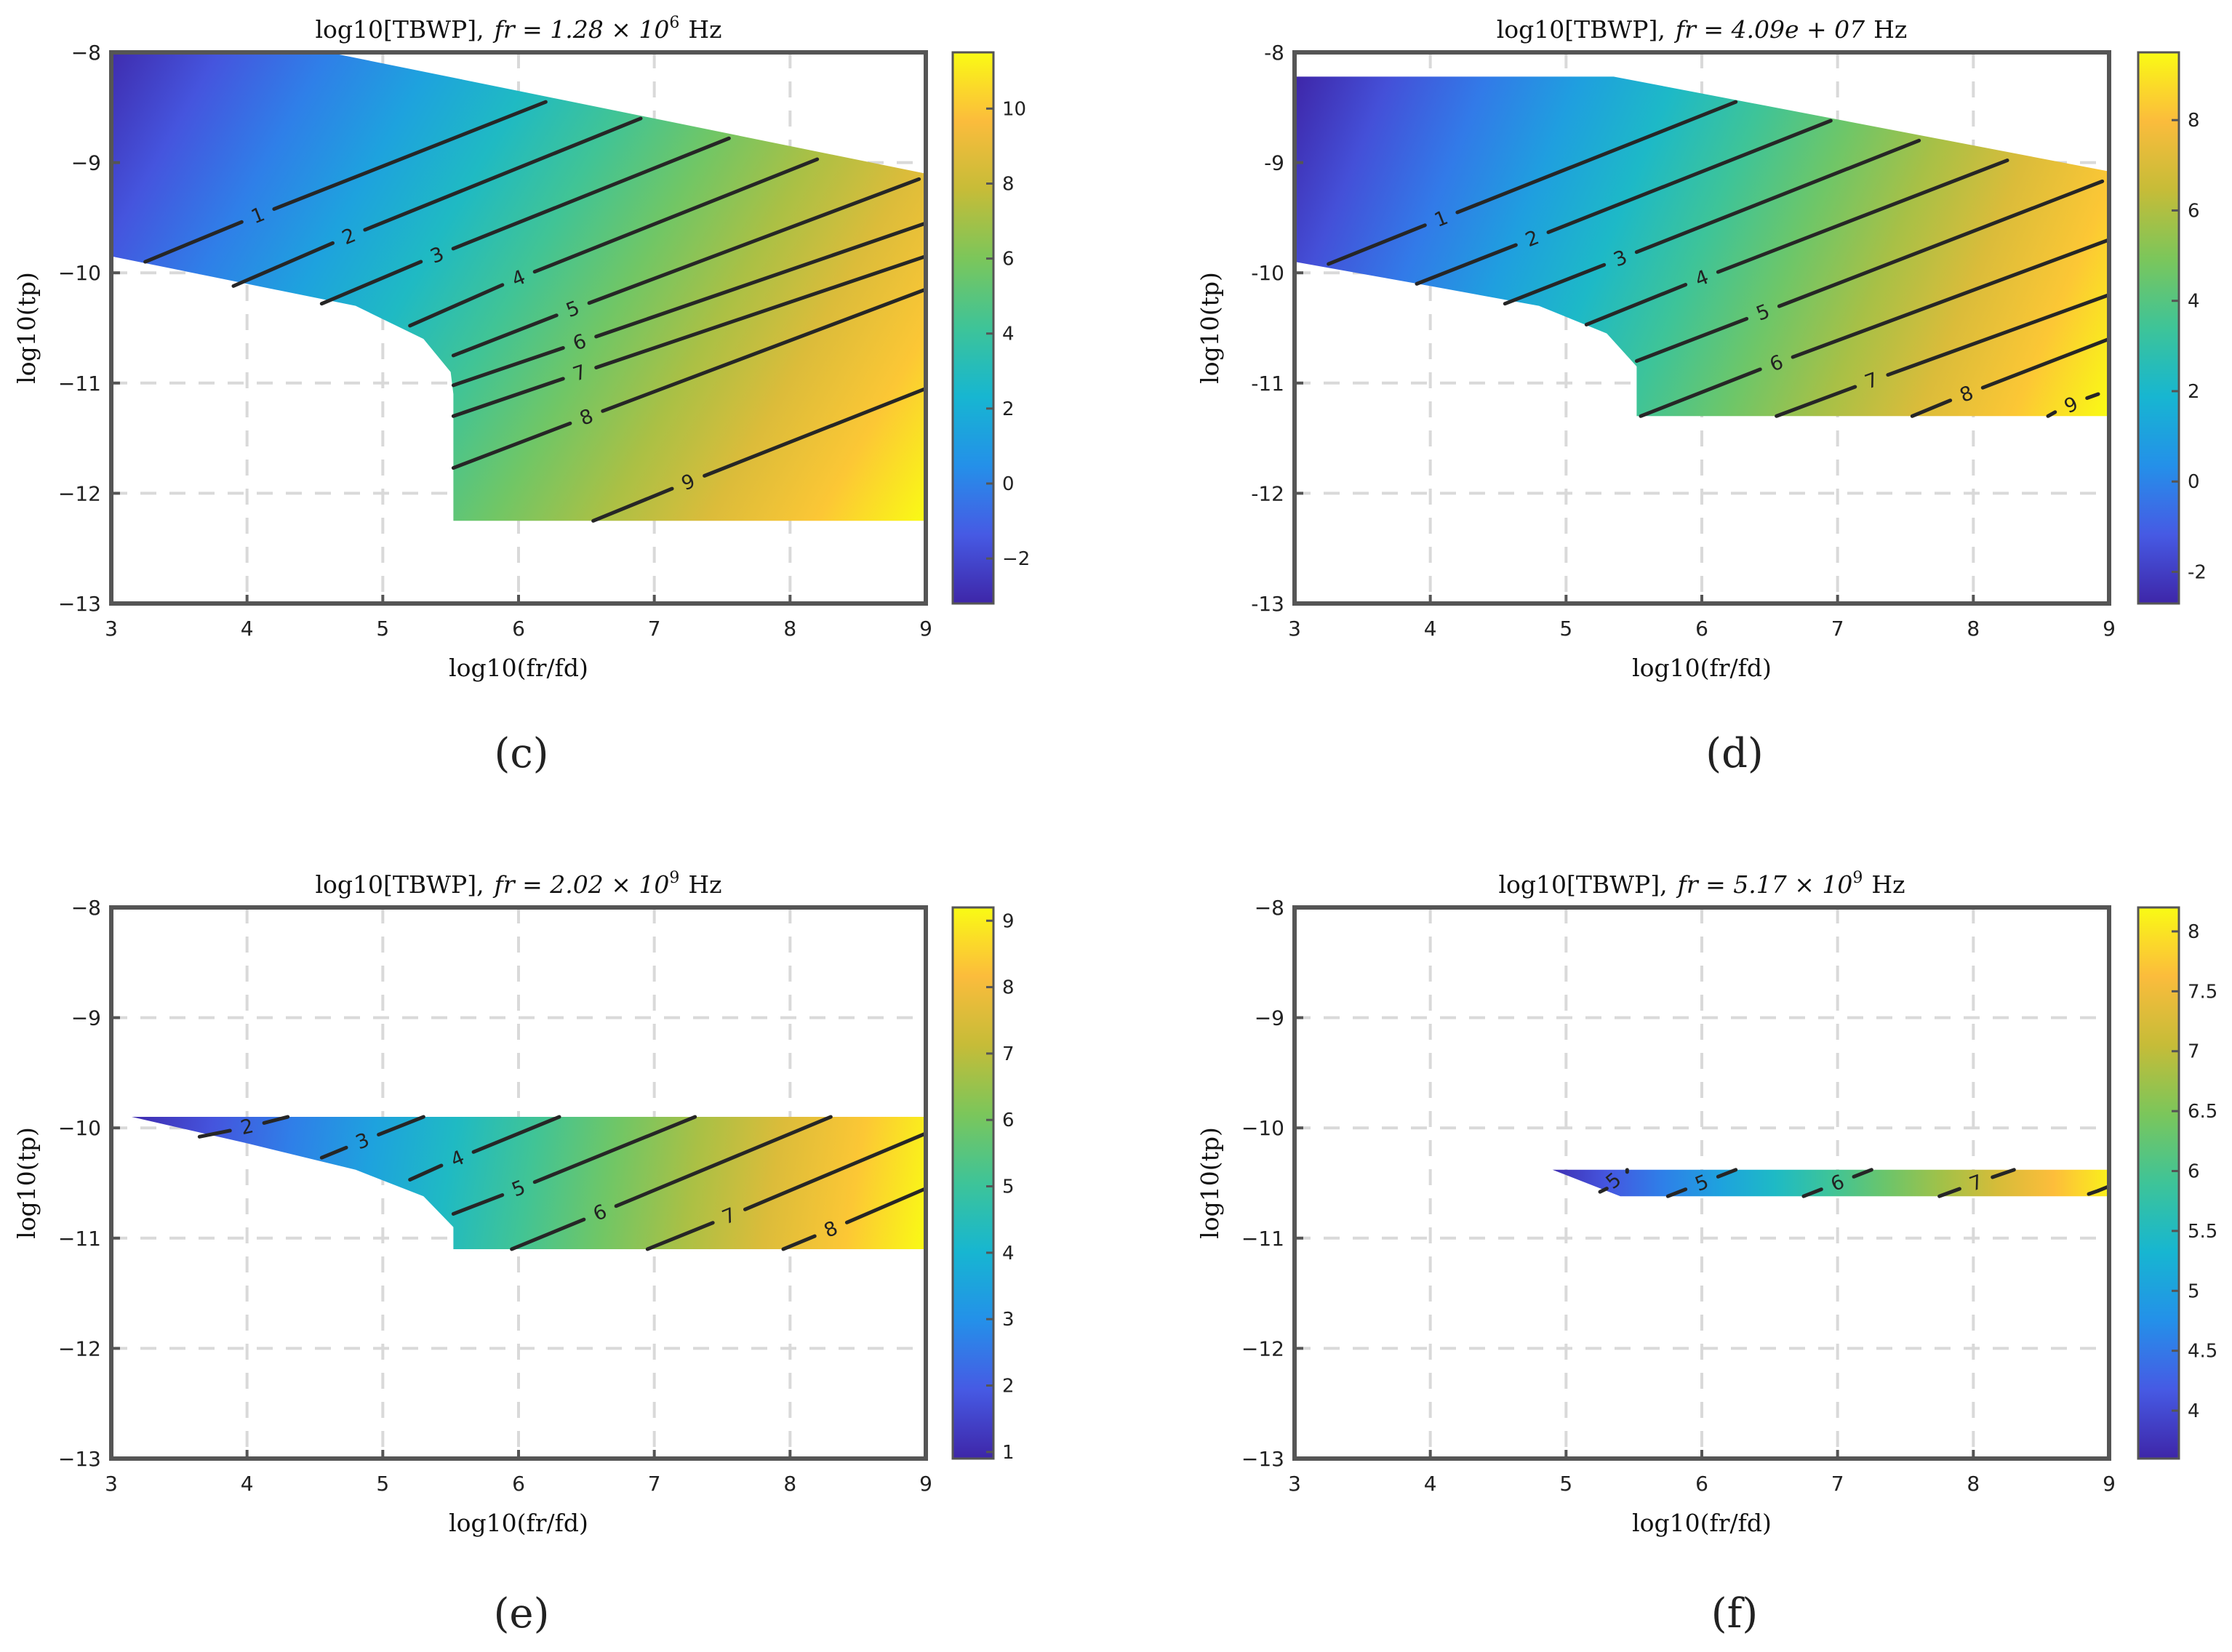 Image resolution: width=2232 pixels, height=1652 pixels. Describe the element at coordinates (1008, 1054) in the screenshot. I see `colorbar-tick-label: 7` at that location.